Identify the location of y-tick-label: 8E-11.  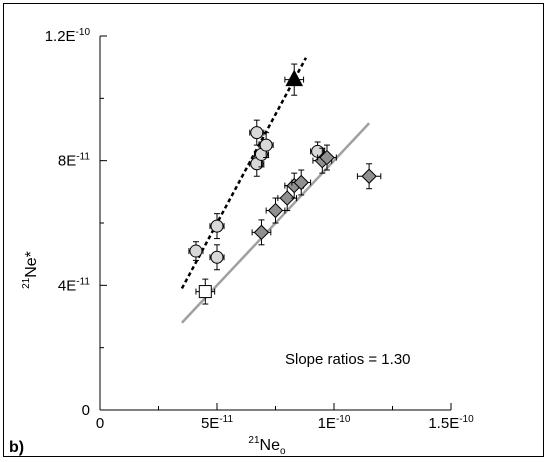
(74, 161).